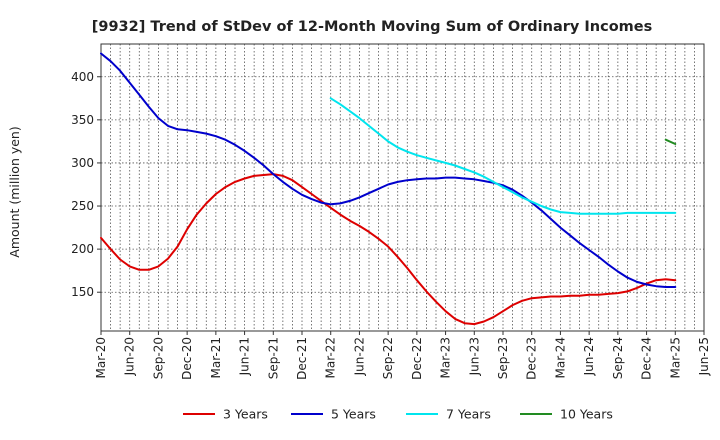 Image resolution: width=720 pixels, height=440 pixels. Describe the element at coordinates (618, 358) in the screenshot. I see `x-tick-label: Sep-24` at that location.